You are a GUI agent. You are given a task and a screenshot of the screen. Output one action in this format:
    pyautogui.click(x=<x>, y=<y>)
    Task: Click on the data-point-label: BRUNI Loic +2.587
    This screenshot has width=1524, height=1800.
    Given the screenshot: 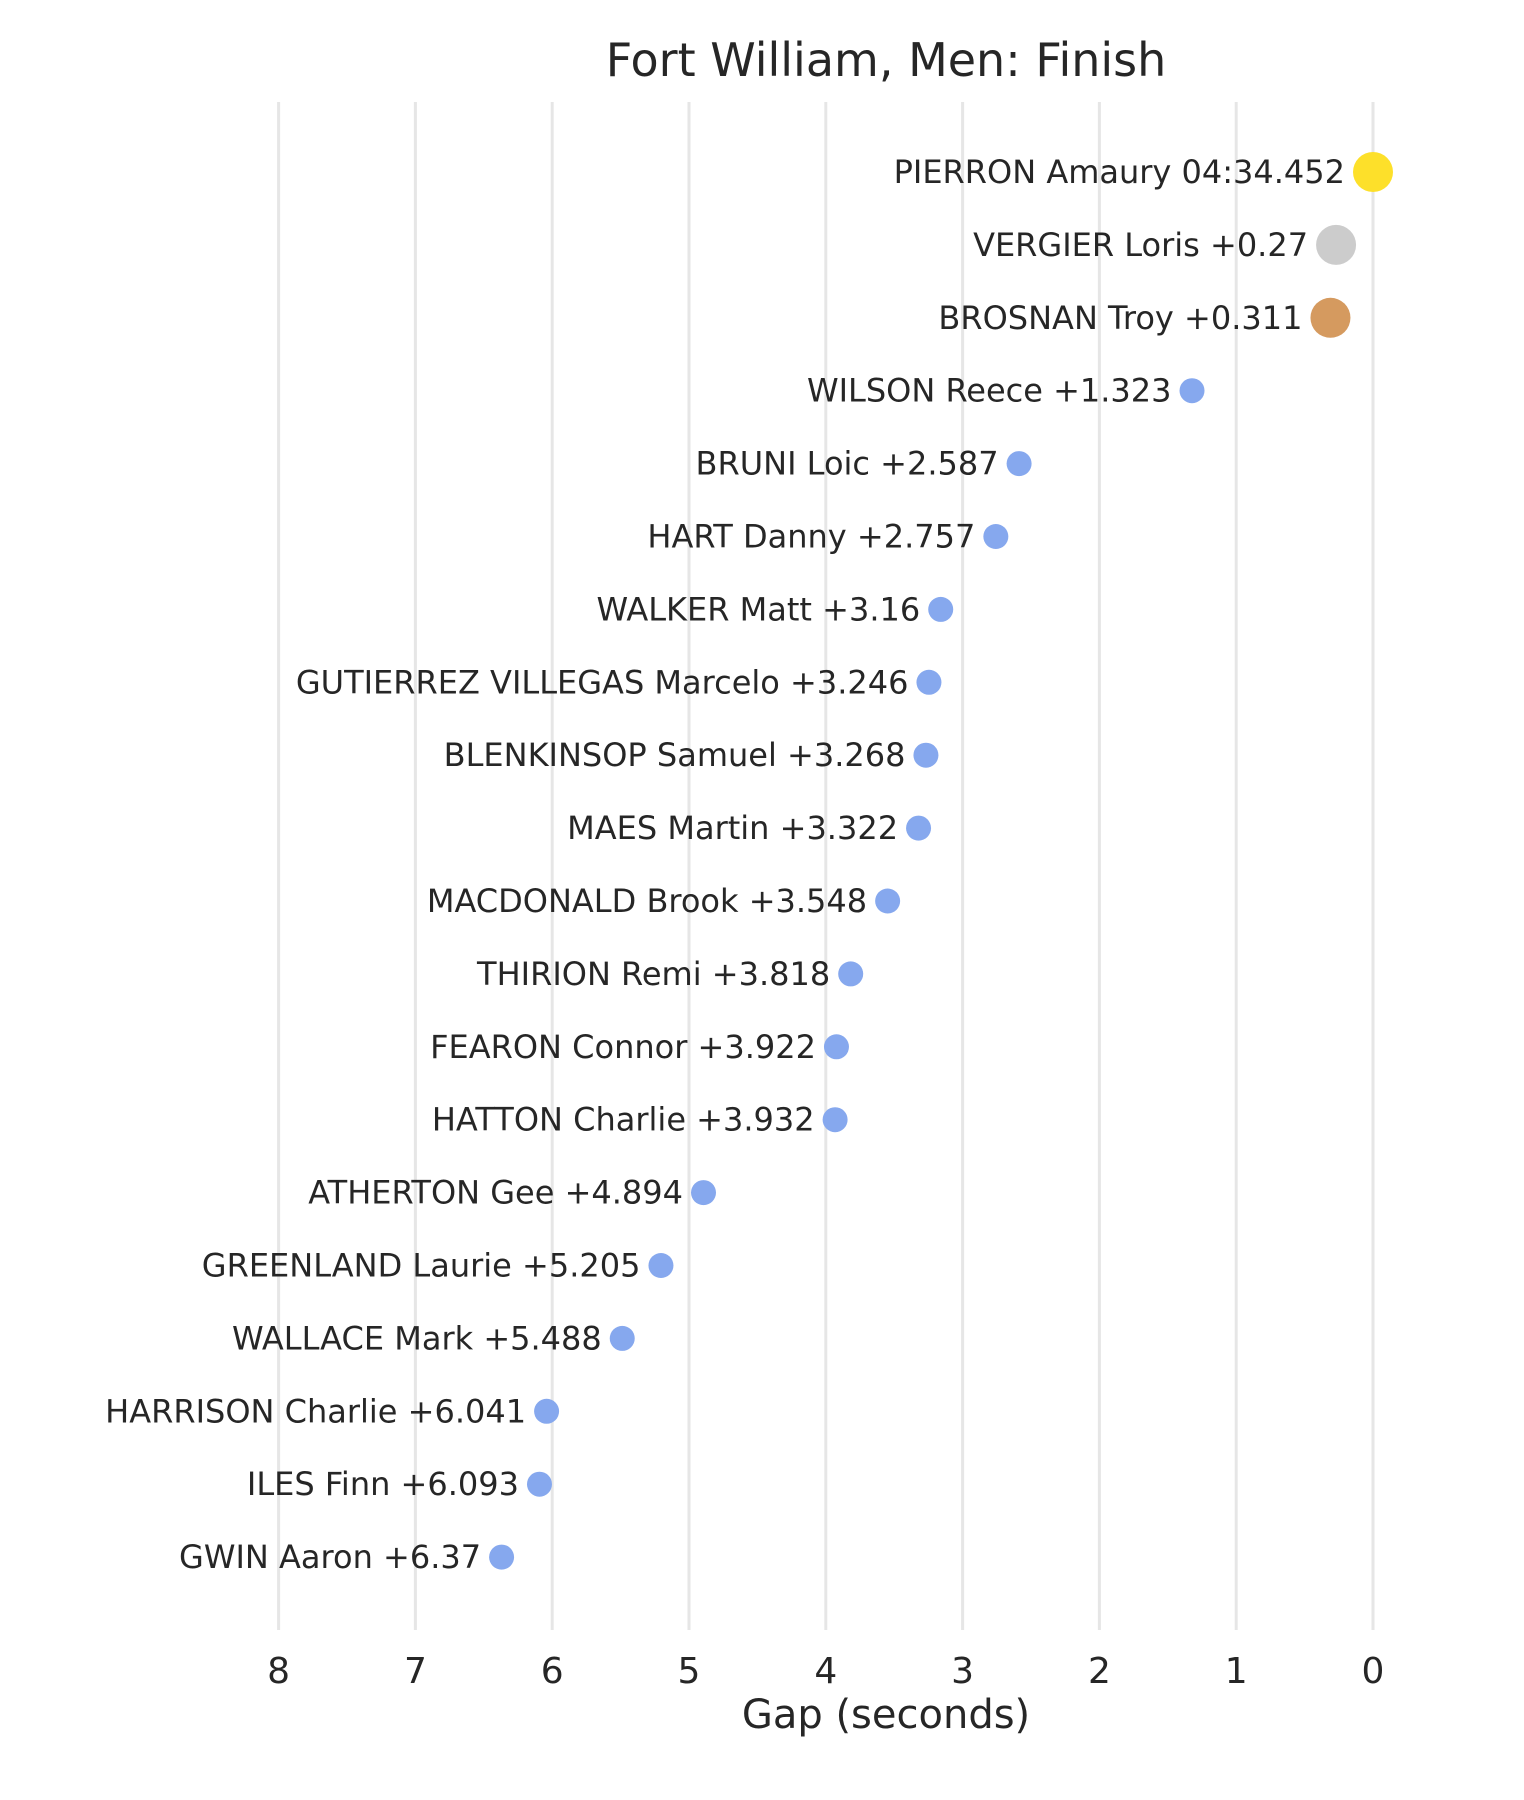 What is the action you would take?
    pyautogui.click(x=847, y=464)
    